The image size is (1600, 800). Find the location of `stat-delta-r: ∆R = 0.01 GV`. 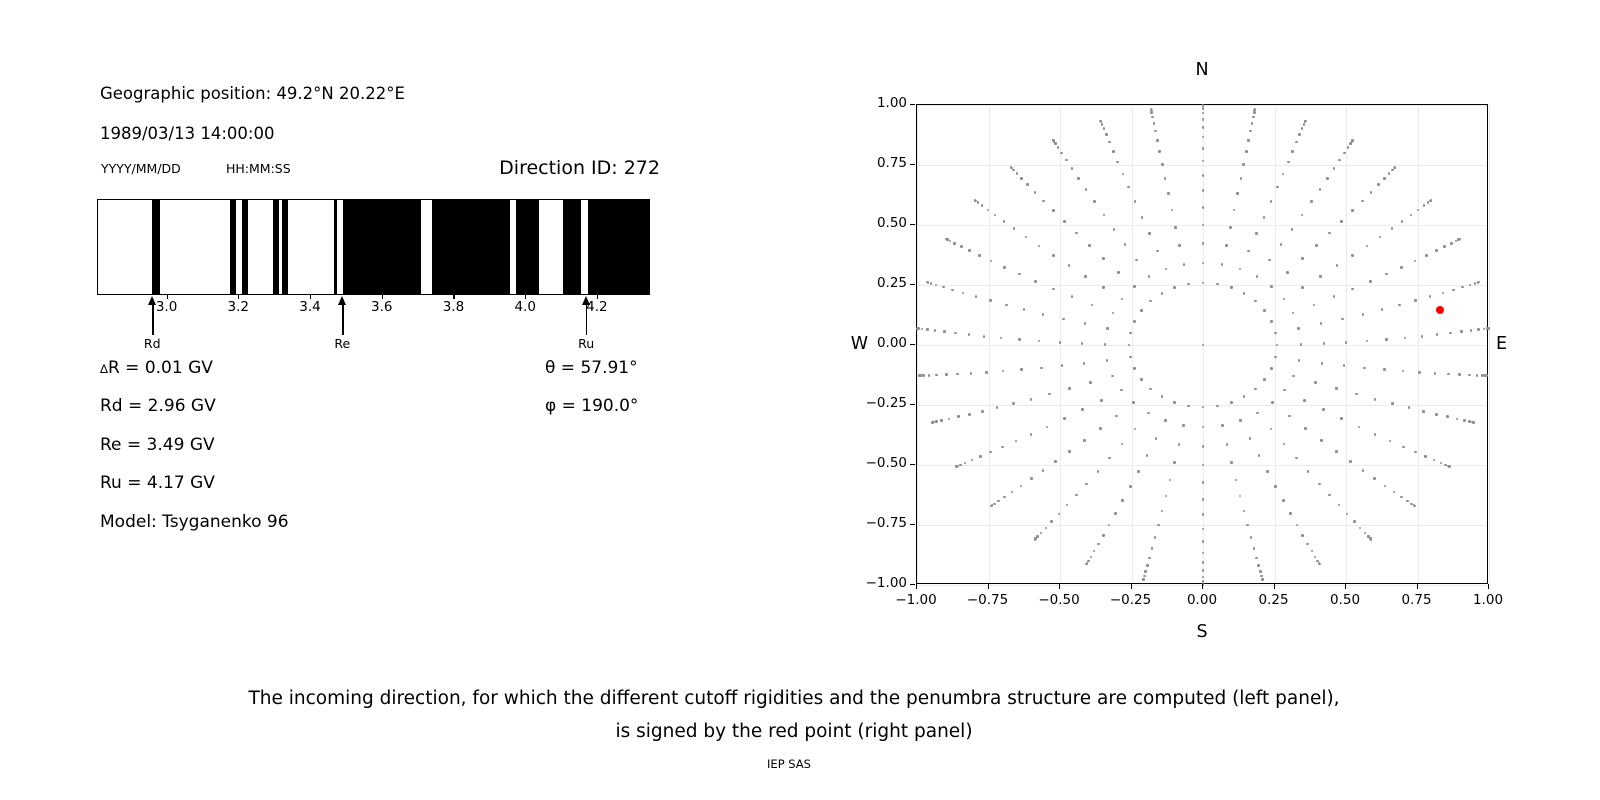

stat-delta-r: ∆R = 0.01 GV is located at coordinates (156, 368).